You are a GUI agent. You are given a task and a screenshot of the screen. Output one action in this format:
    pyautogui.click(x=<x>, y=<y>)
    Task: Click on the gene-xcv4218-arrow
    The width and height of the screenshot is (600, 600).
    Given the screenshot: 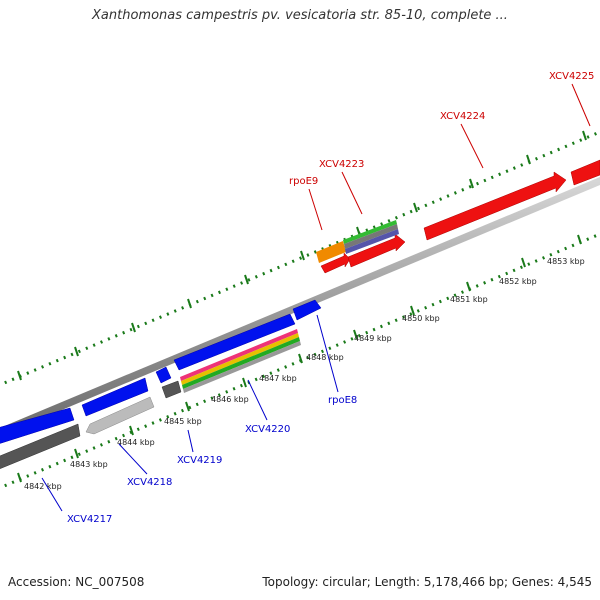 What is the action you would take?
    pyautogui.click(x=120, y=415)
    